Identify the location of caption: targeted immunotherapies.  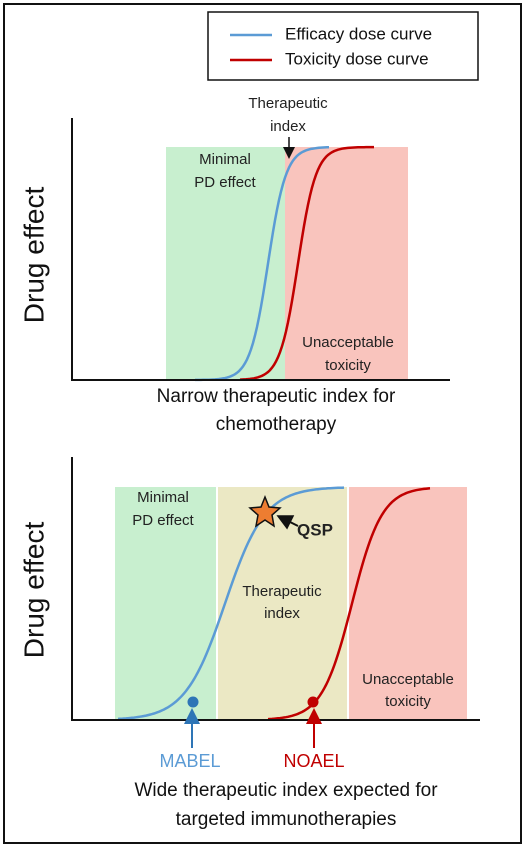
(286, 819).